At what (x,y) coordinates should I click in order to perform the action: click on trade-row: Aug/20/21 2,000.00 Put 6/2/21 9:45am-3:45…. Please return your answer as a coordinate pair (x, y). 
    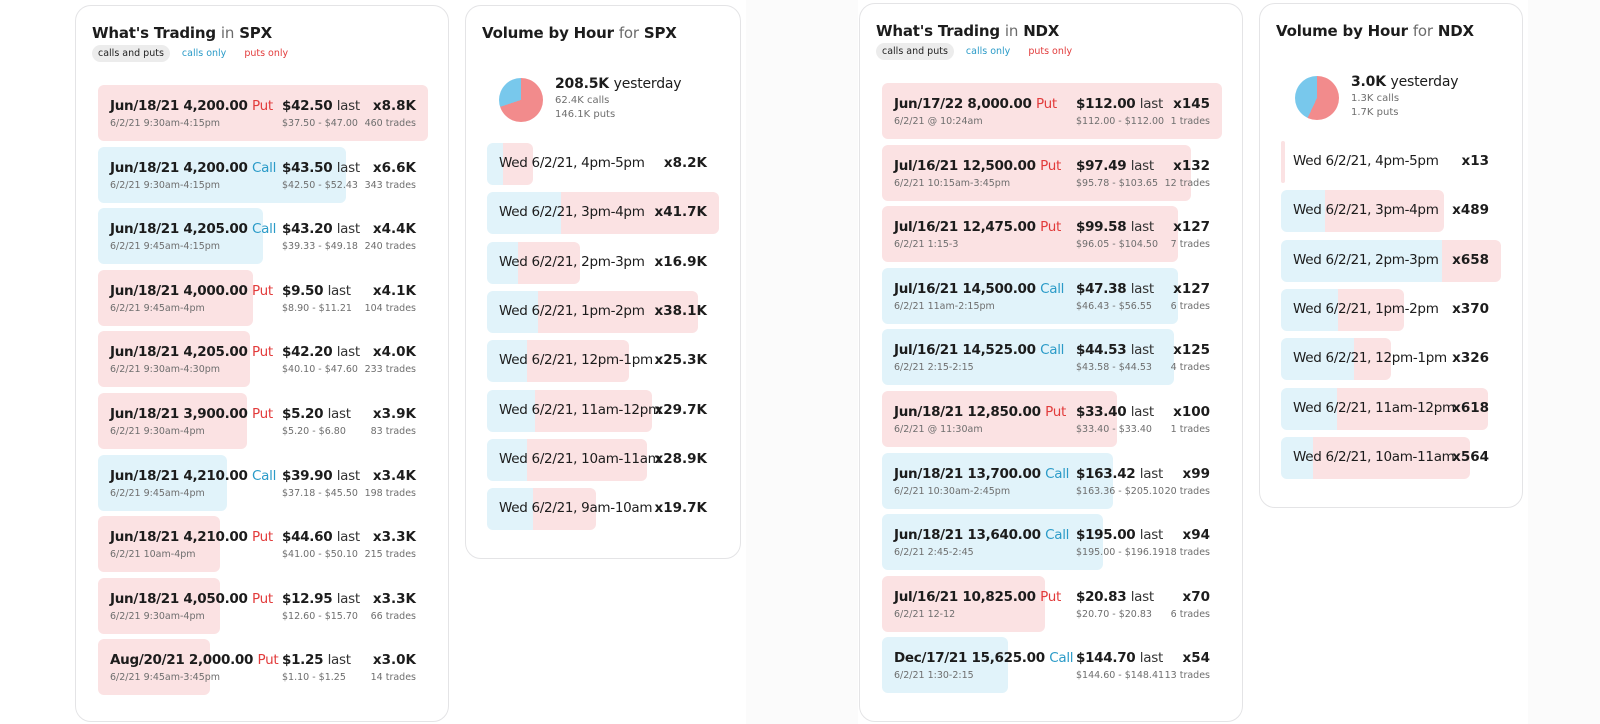
    Looking at the image, I should click on (263, 667).